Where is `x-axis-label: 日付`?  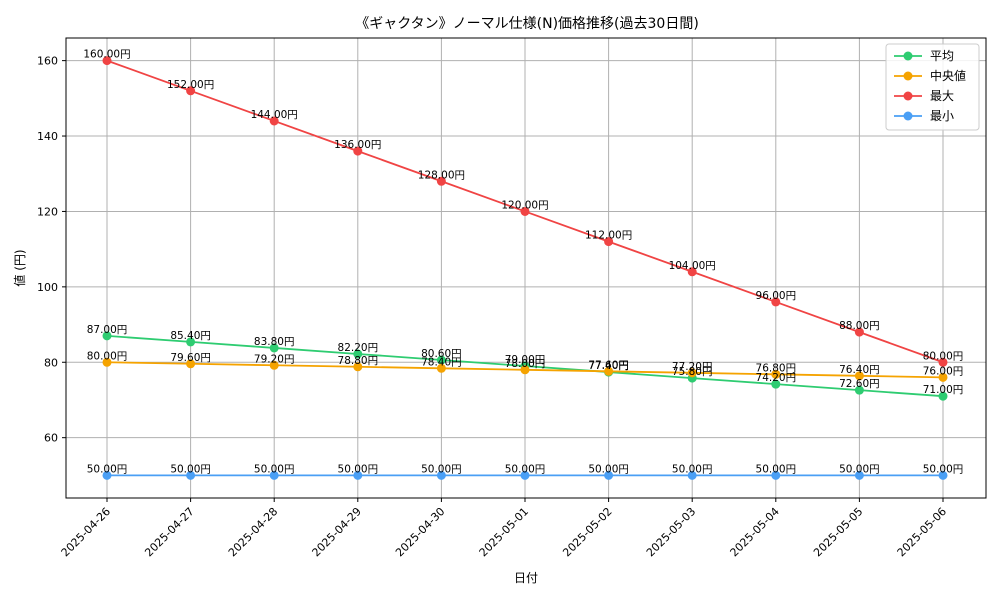
x-axis-label: 日付 is located at coordinates (526, 578).